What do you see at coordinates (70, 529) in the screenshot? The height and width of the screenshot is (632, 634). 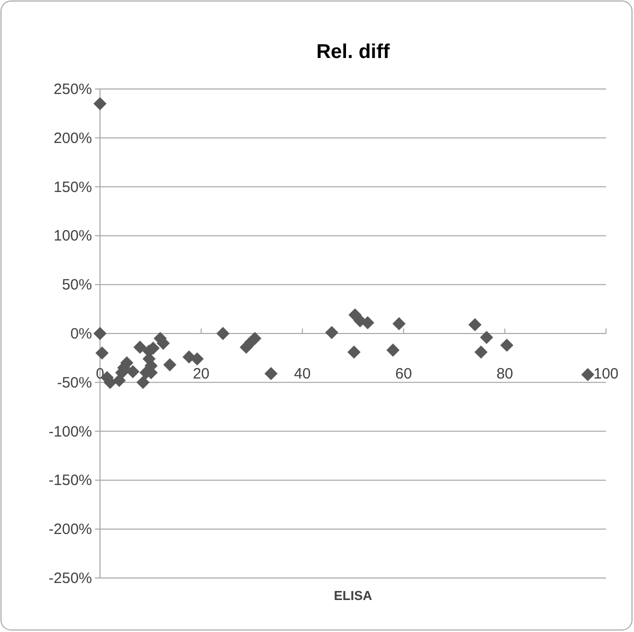 I see `y-tick-label: -200%` at bounding box center [70, 529].